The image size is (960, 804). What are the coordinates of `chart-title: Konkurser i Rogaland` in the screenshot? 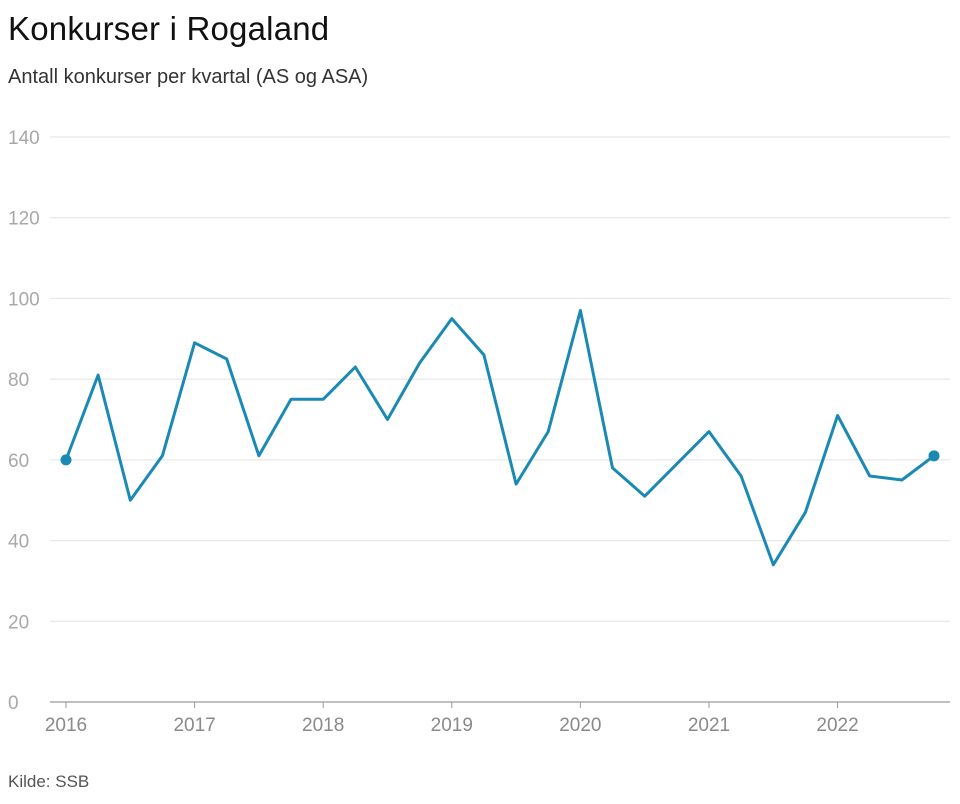 It's located at (169, 28).